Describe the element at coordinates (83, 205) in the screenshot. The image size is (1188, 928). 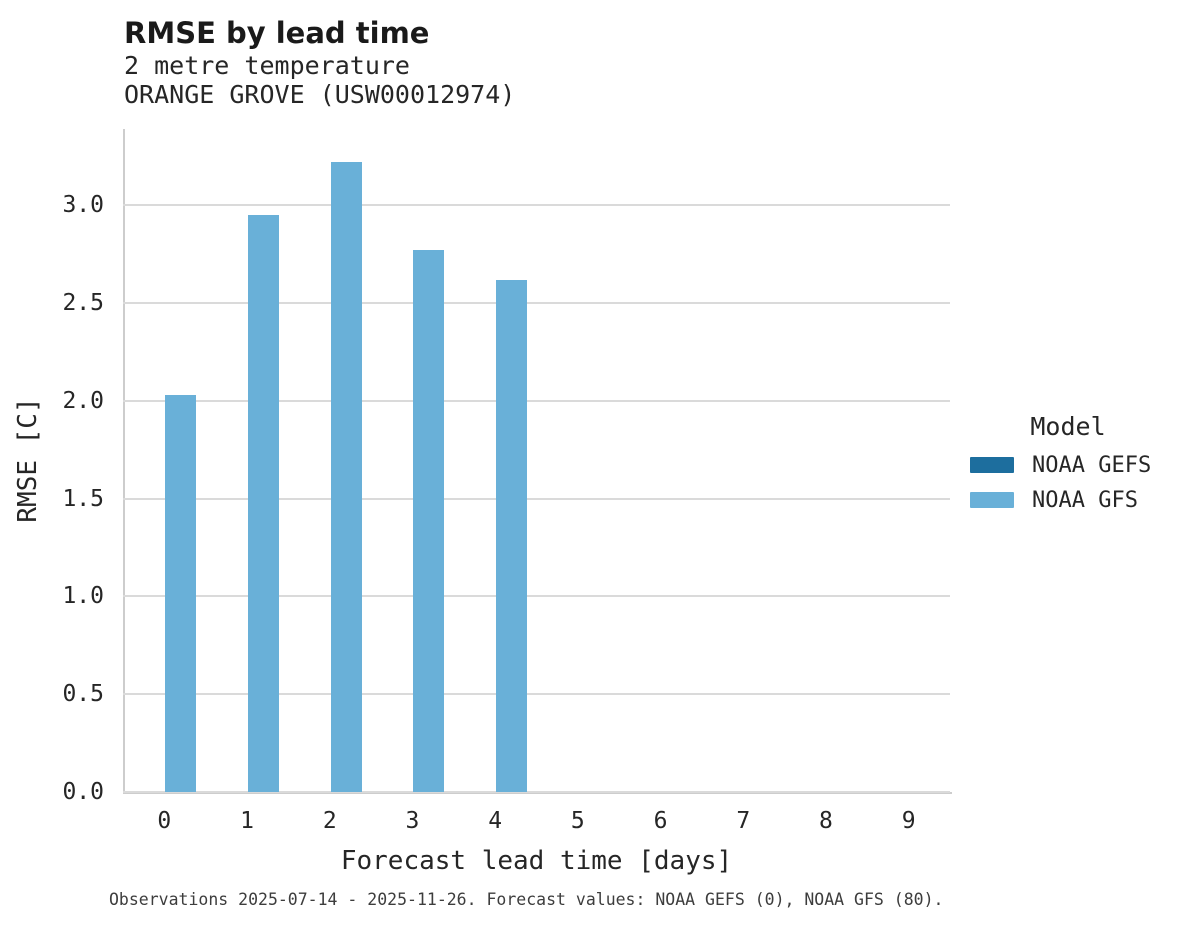
I see `y-tick-label: 3.0` at that location.